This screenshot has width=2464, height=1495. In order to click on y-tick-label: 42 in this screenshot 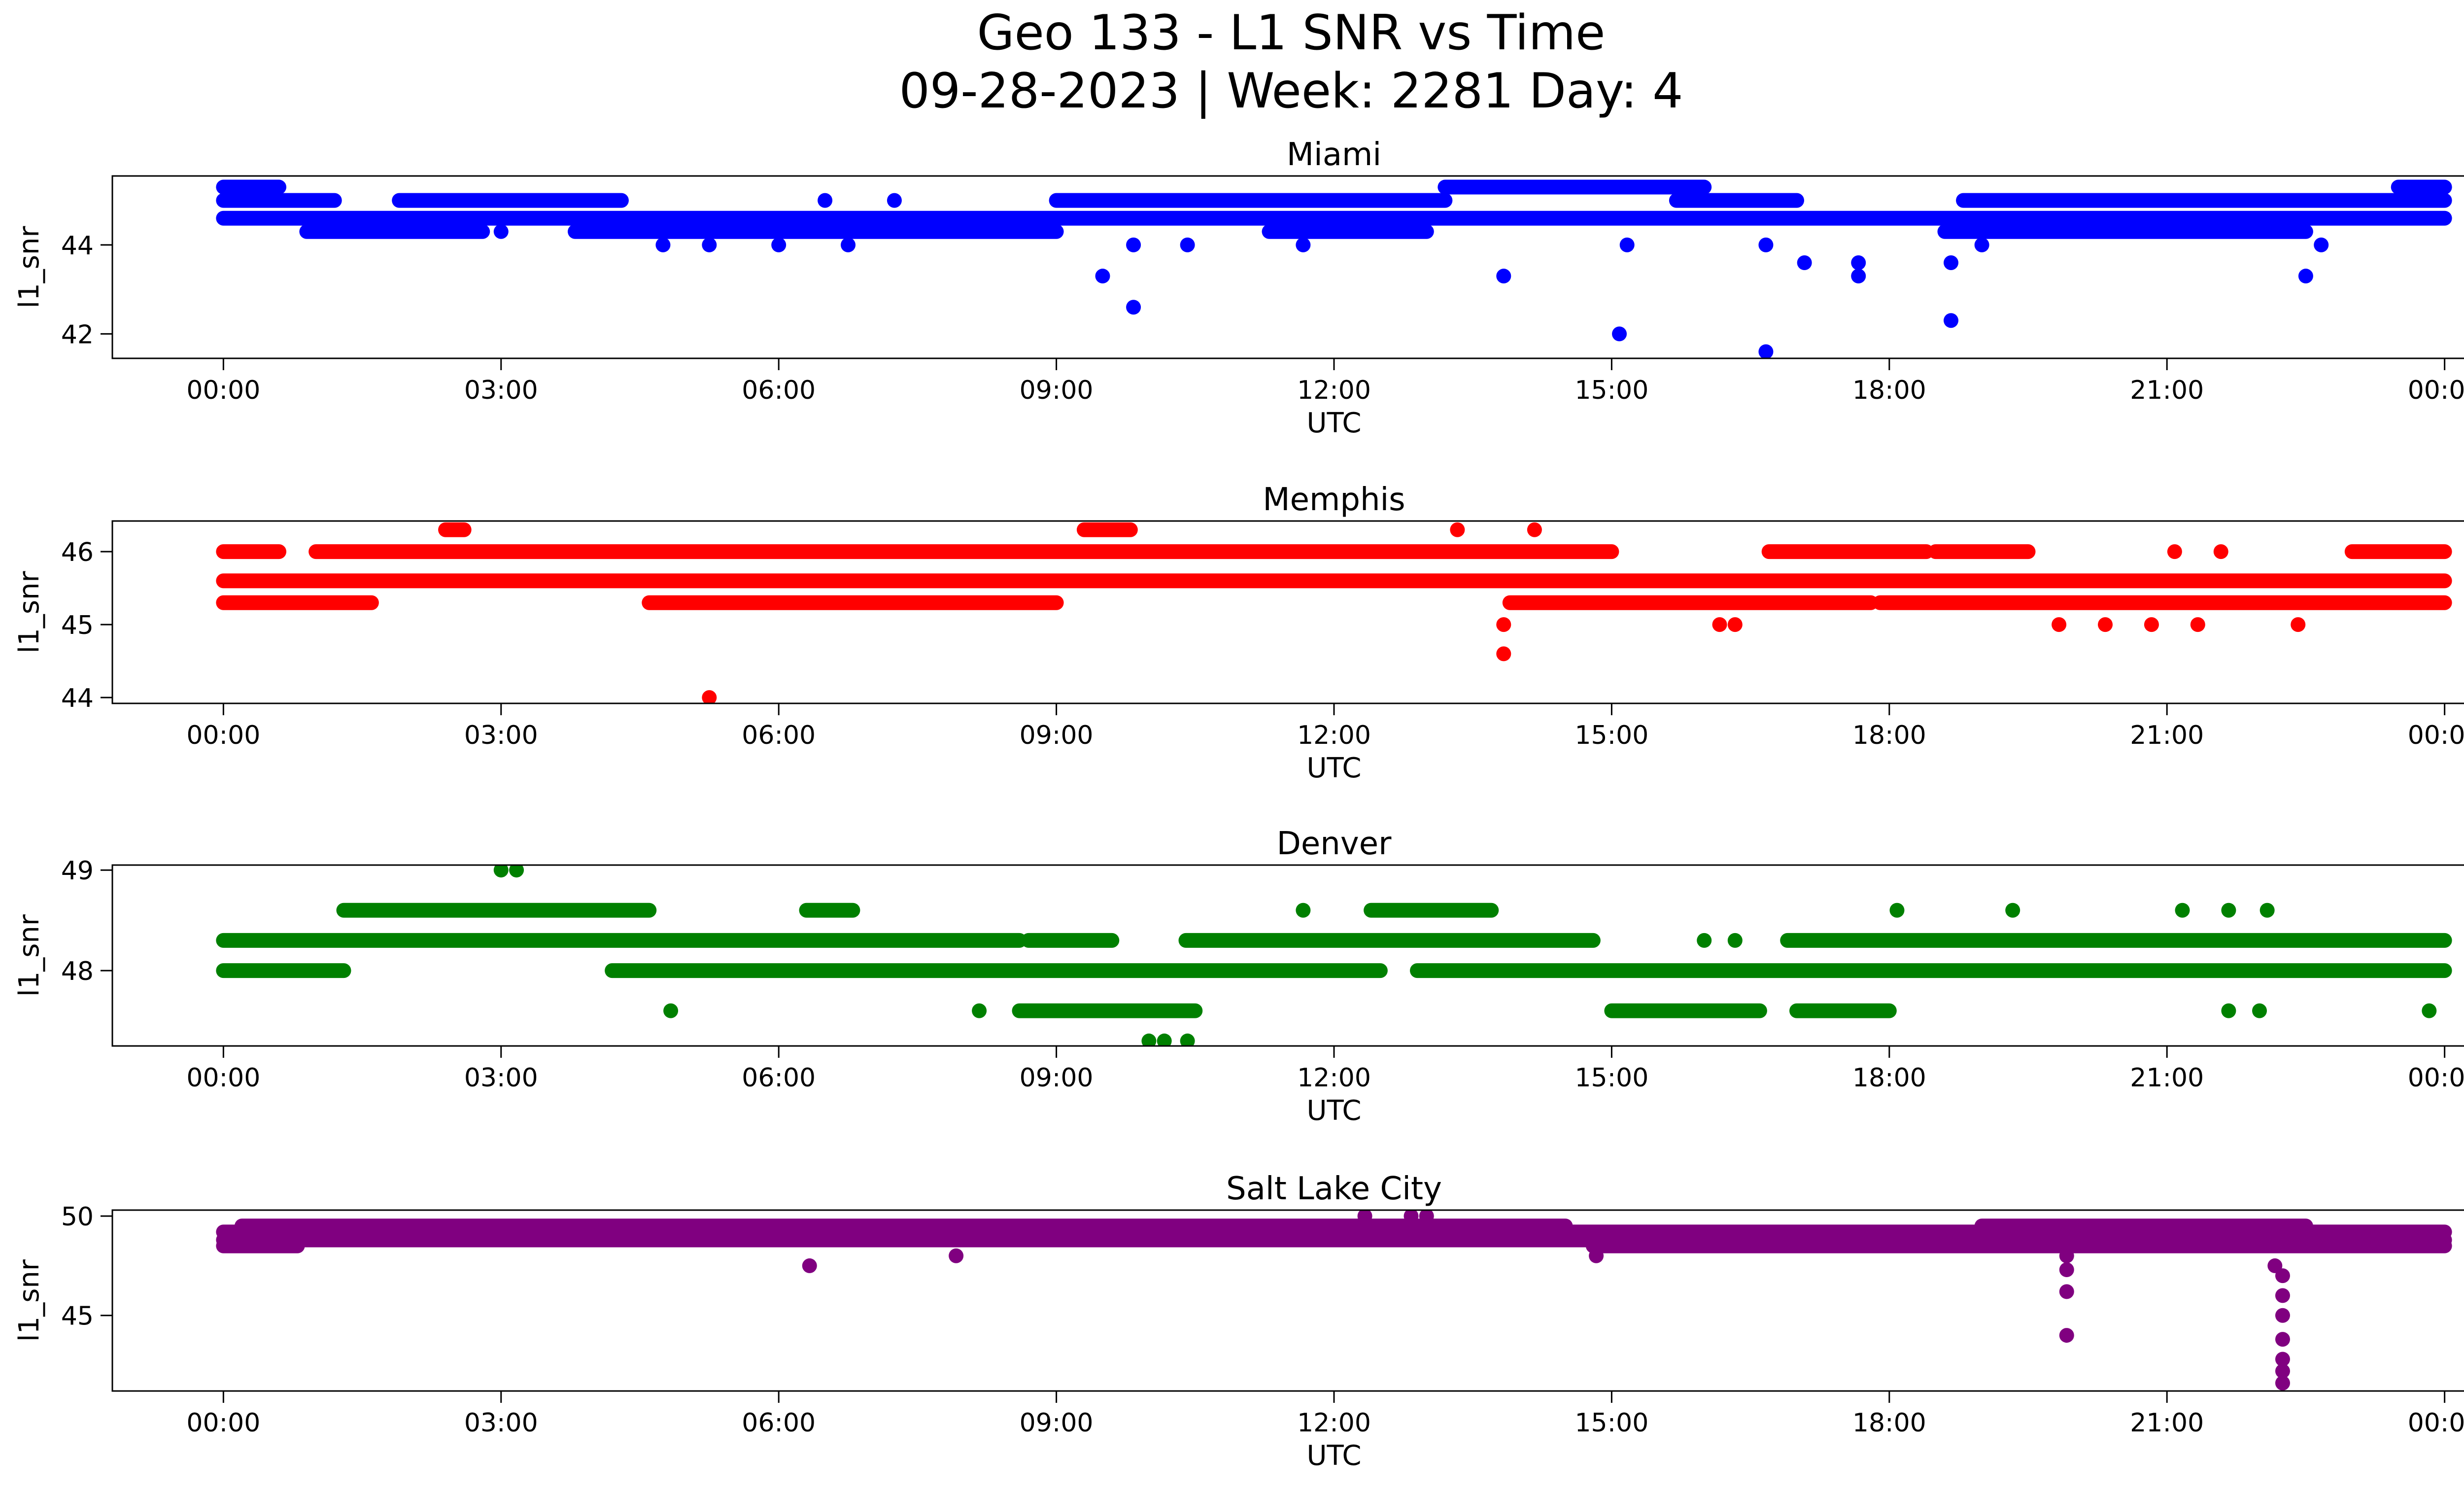, I will do `click(77, 334)`.